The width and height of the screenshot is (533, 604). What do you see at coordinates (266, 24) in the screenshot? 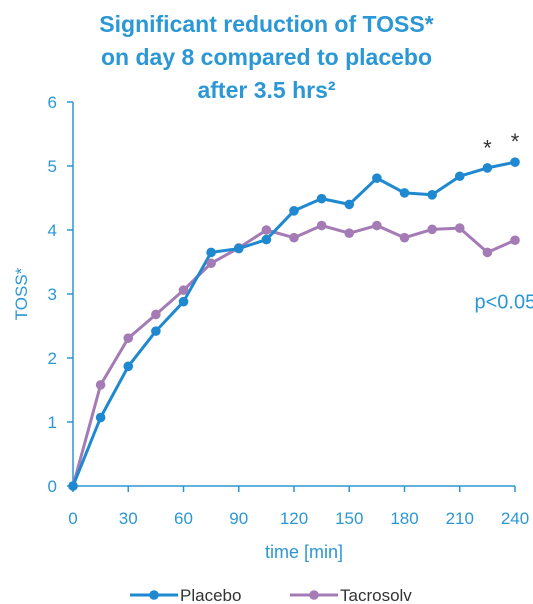
I see `chart-title-line-1: Significant reduction of TOSS*` at bounding box center [266, 24].